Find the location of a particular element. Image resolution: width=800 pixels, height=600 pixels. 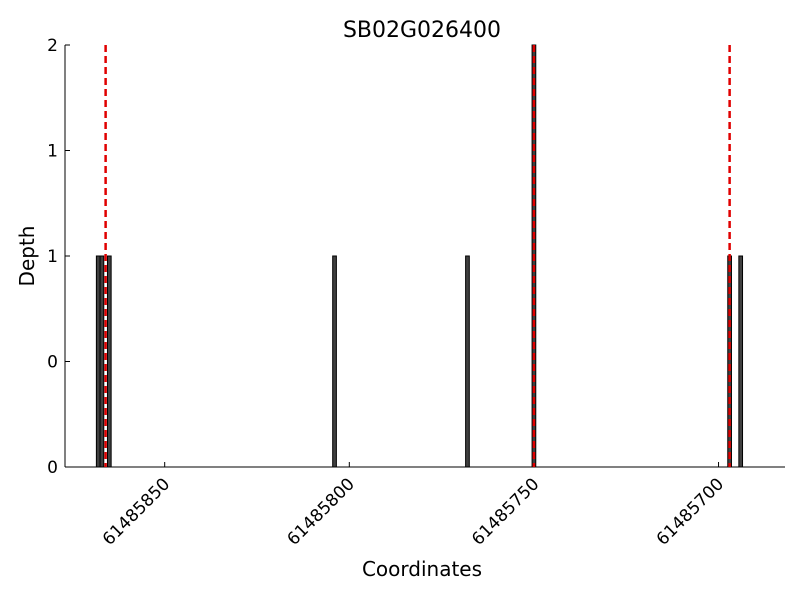

y-tick-label: 2 is located at coordinates (52, 46).